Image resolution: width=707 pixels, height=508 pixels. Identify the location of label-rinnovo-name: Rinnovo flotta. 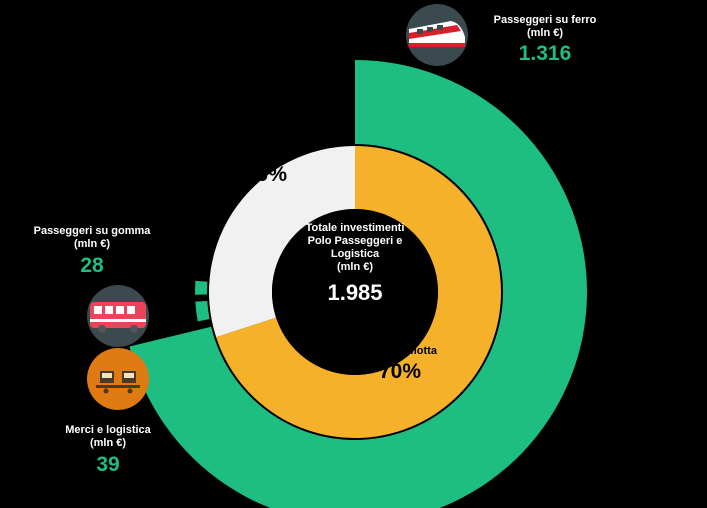
(400, 351).